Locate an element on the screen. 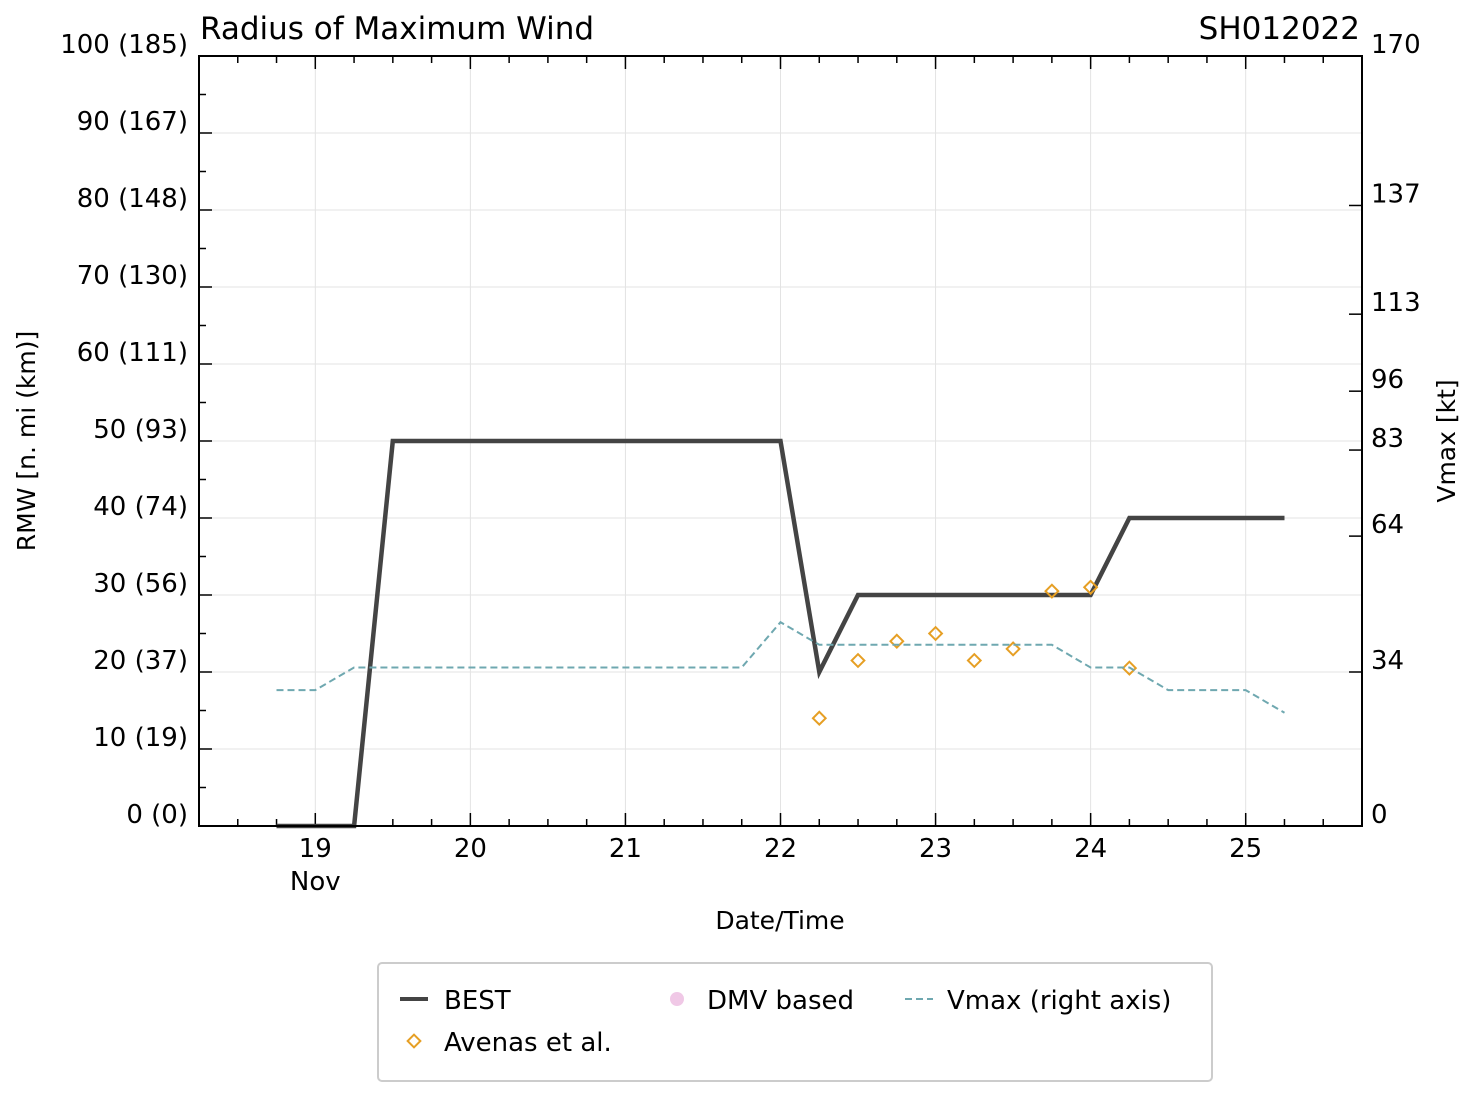 This screenshot has width=1477, height=1096. x-tick-label: 23 is located at coordinates (935, 849).